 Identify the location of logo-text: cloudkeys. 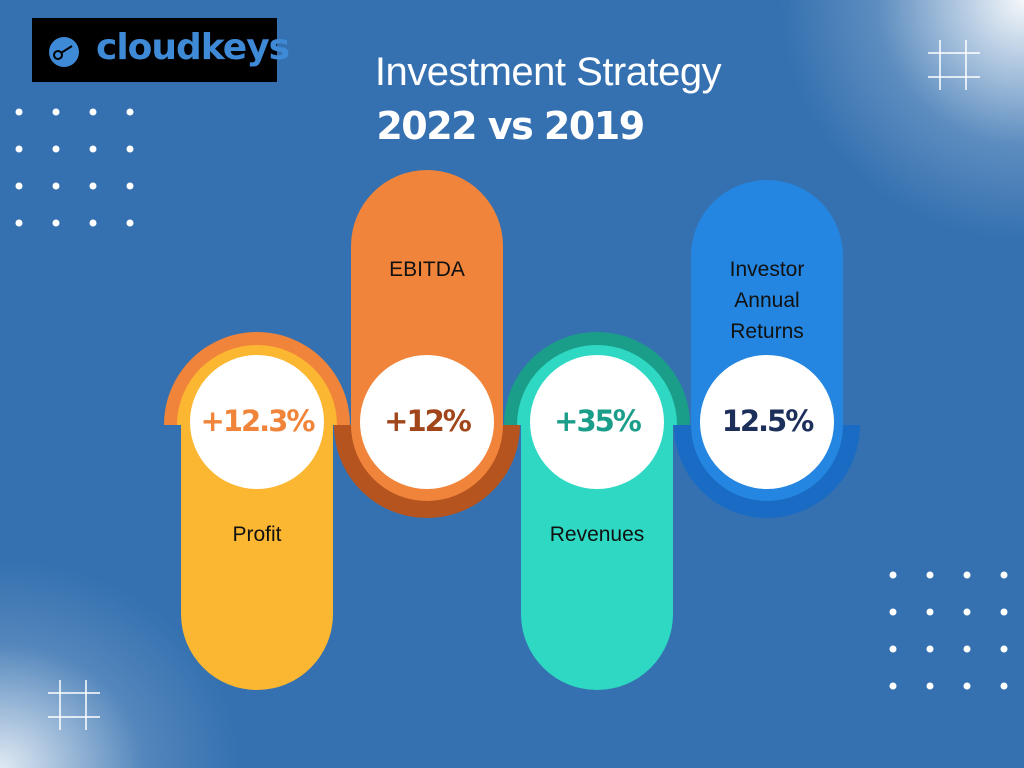
(193, 47).